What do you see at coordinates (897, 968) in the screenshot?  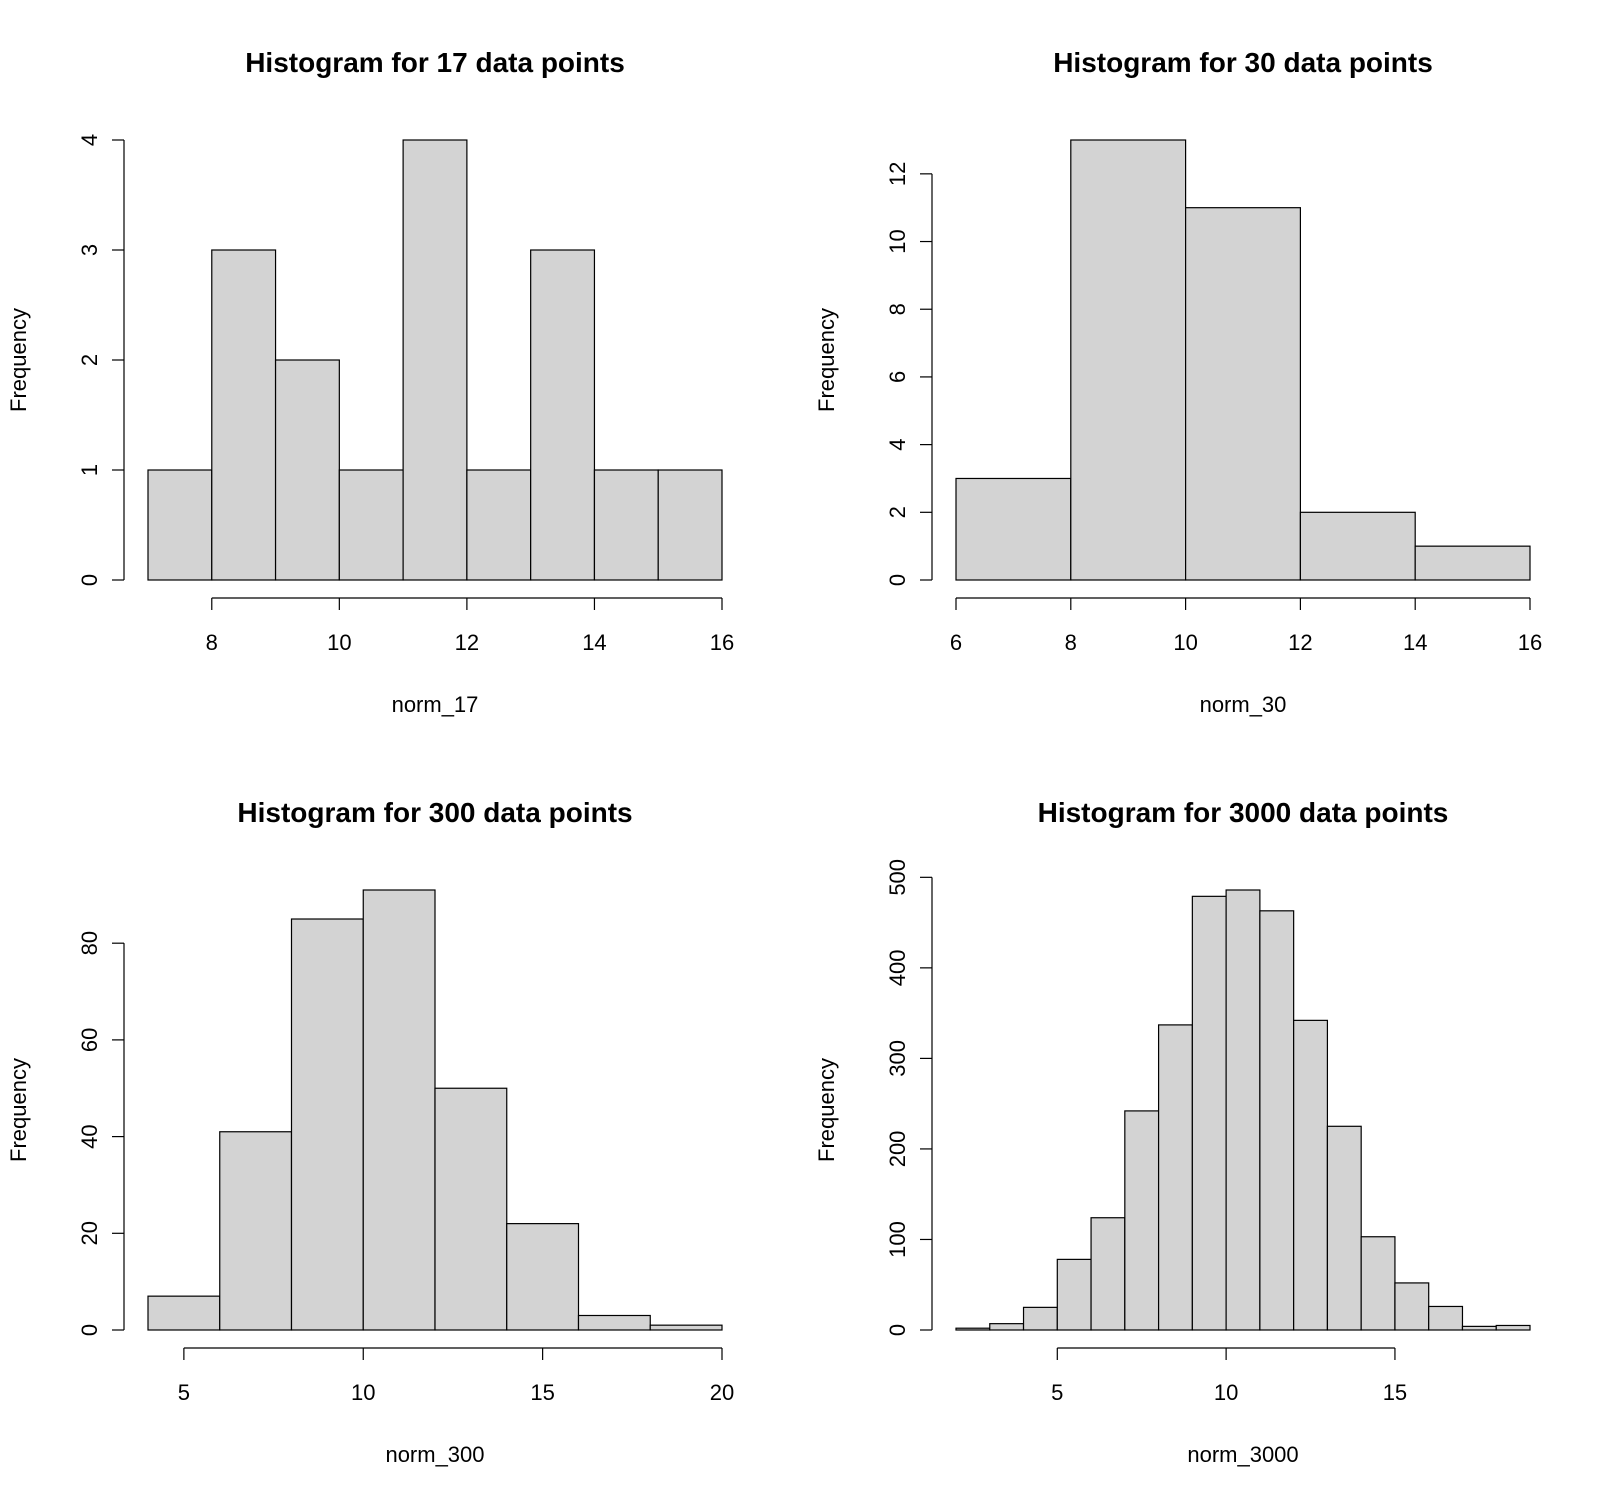 I see `y-tick-label: 400` at bounding box center [897, 968].